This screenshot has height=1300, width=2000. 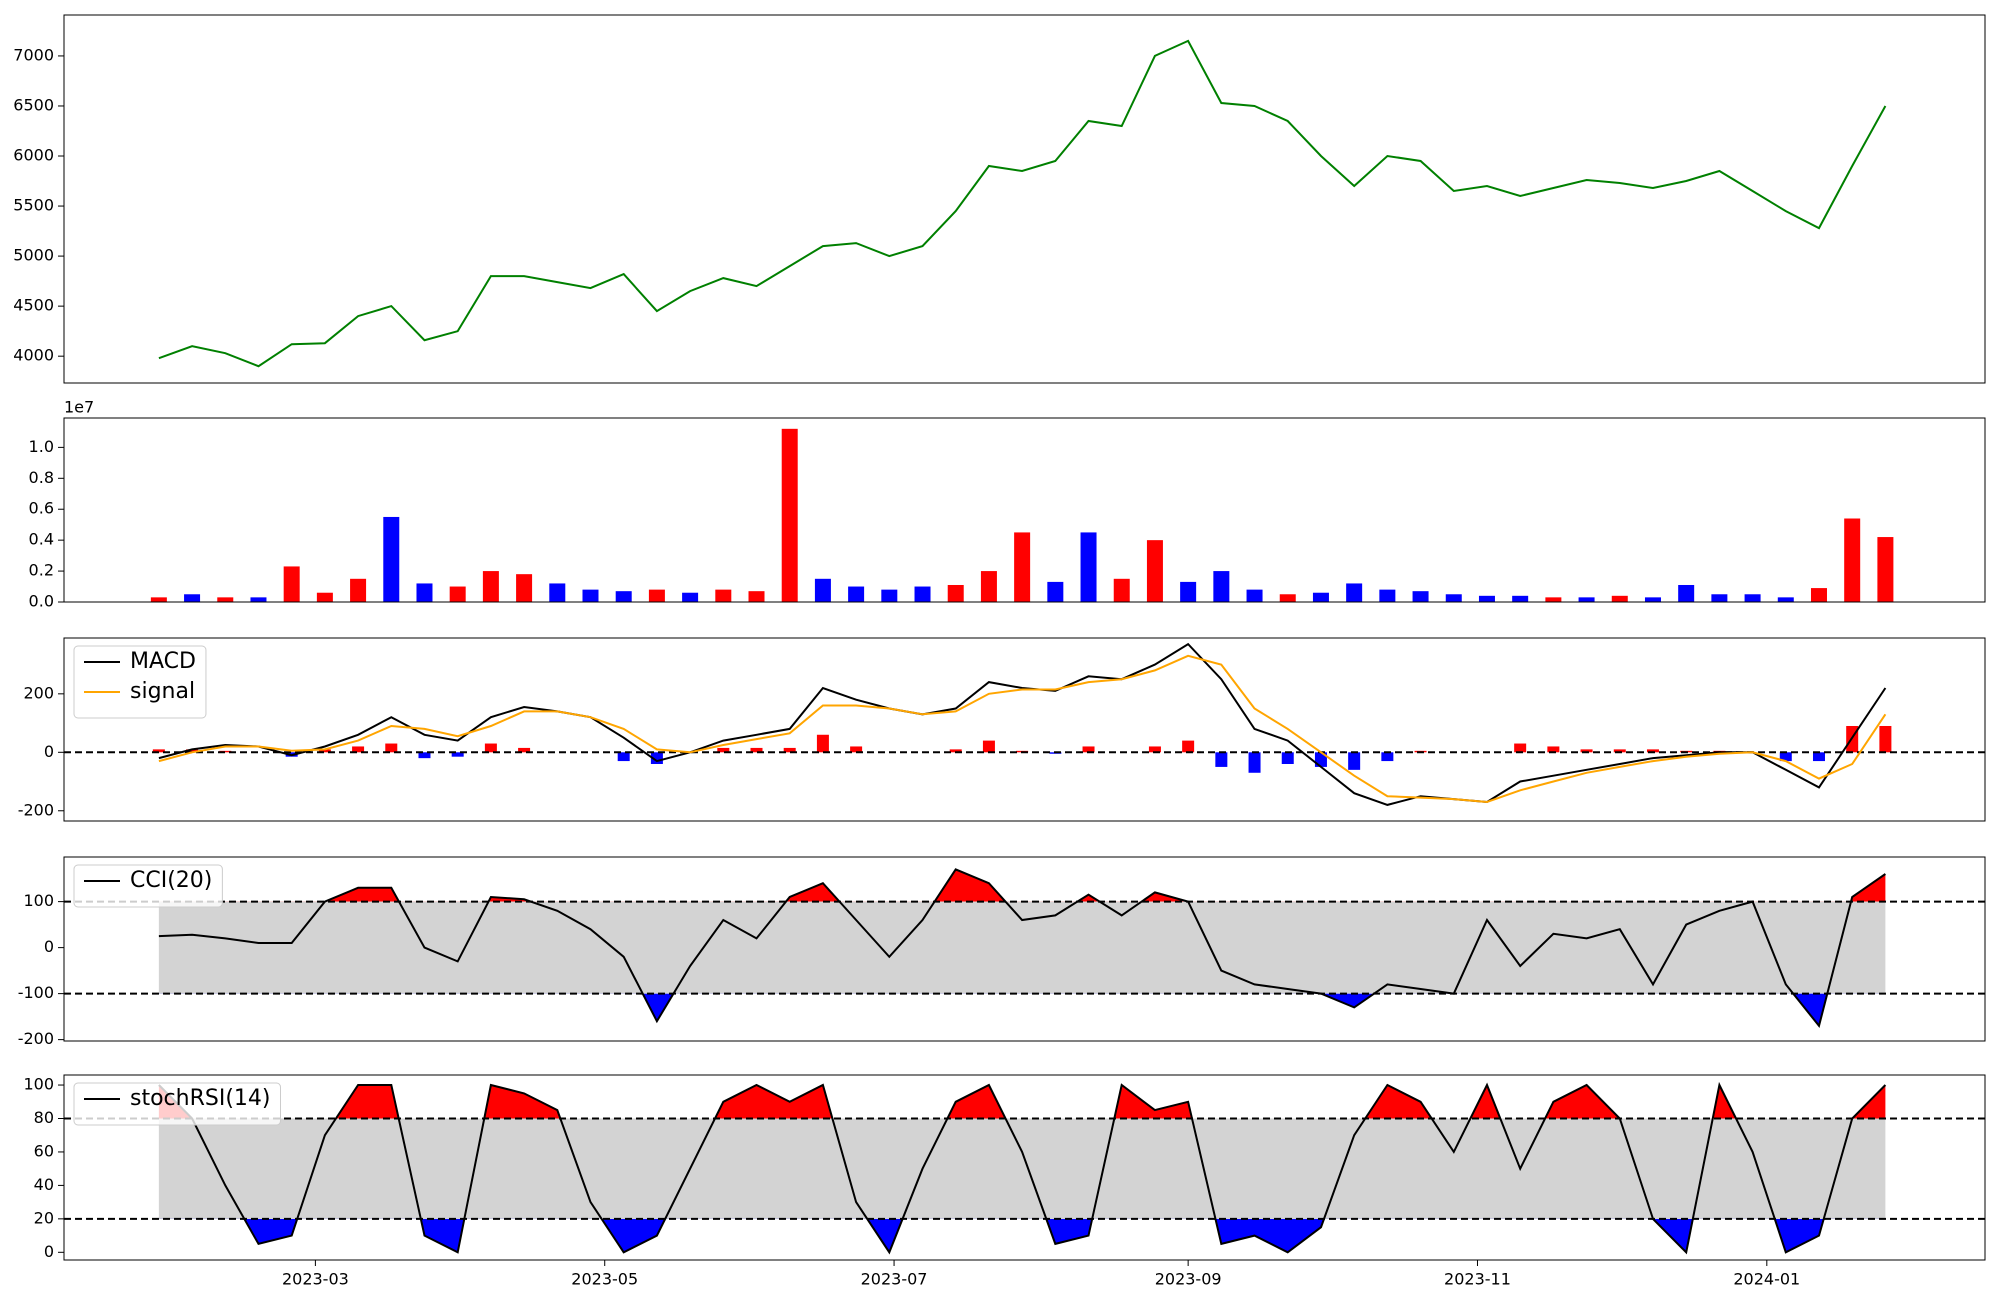 What do you see at coordinates (33, 155) in the screenshot?
I see `y-tick-label: 6000` at bounding box center [33, 155].